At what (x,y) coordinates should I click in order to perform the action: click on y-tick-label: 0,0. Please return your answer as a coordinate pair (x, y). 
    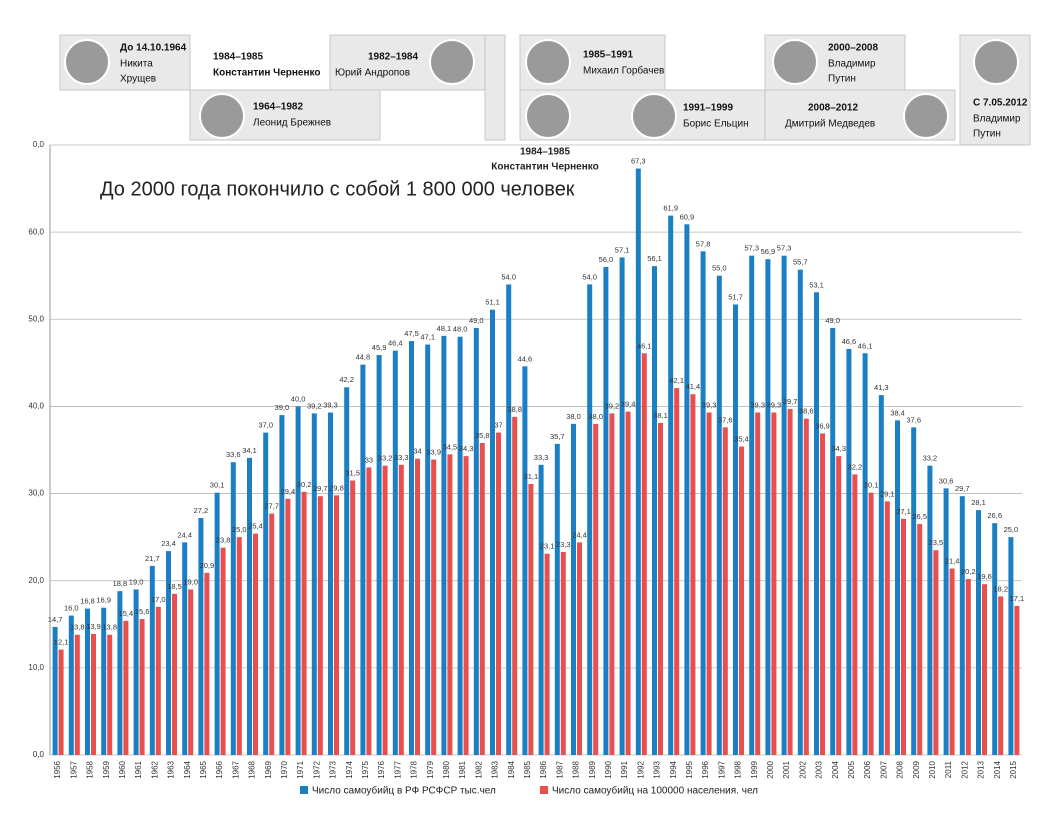
    Looking at the image, I should click on (39, 144).